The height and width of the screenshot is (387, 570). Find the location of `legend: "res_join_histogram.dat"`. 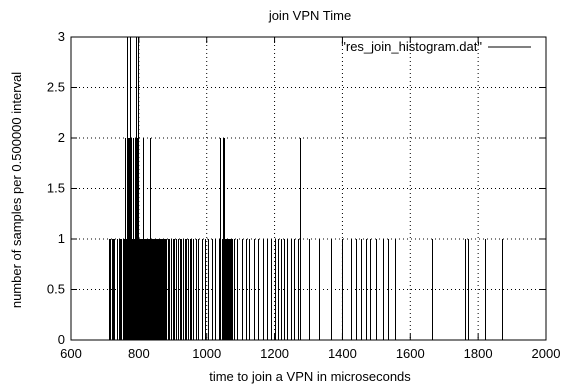

legend: "res_join_histogram.dat" is located at coordinates (436, 46).